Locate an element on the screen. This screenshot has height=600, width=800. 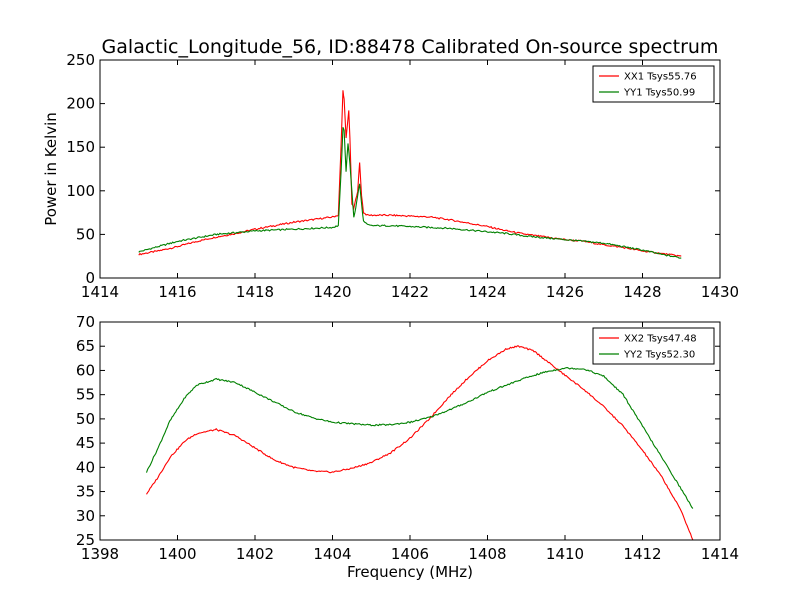
y-tick-label: 60 is located at coordinates (85, 370).